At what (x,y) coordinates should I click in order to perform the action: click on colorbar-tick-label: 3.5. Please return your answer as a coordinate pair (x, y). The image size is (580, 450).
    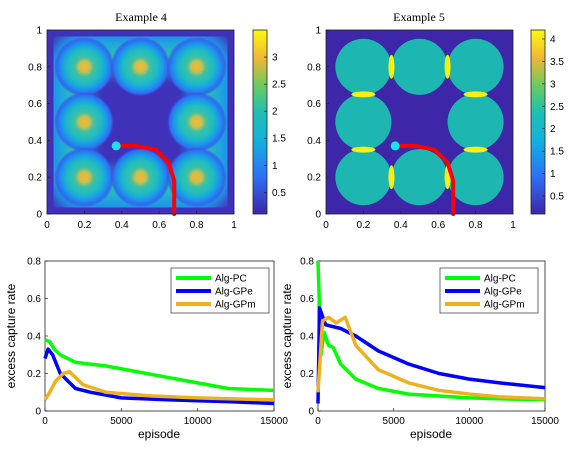
    Looking at the image, I should click on (557, 62).